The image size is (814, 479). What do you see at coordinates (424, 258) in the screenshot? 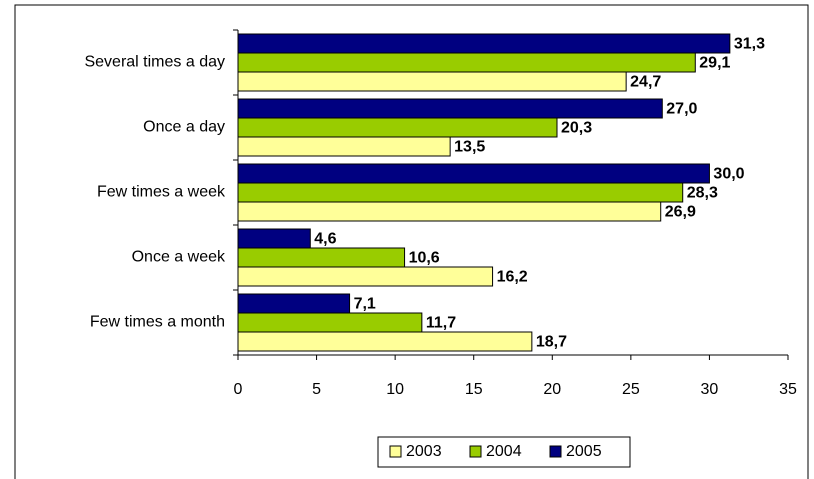
I see `data-label: 10,6` at bounding box center [424, 258].